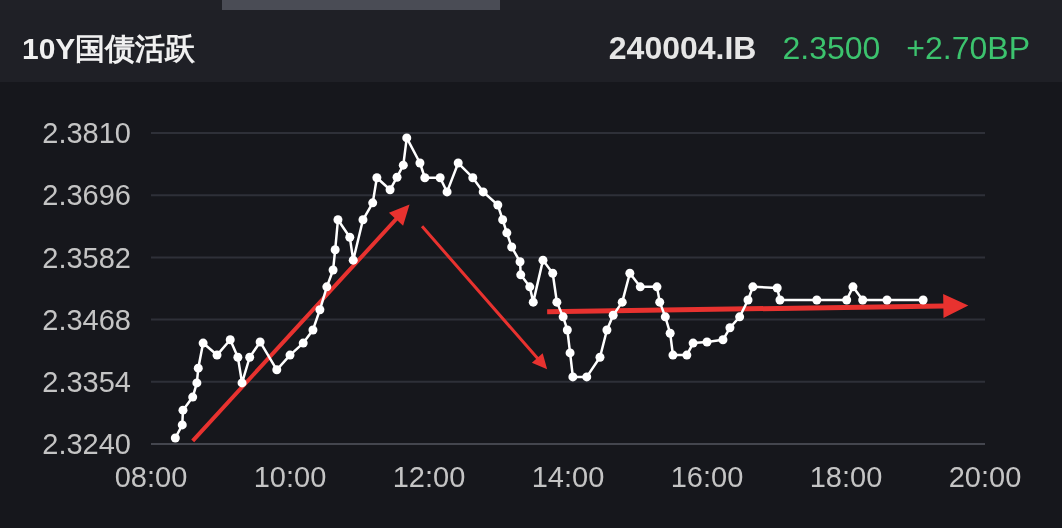 The width and height of the screenshot is (1062, 528). Describe the element at coordinates (86, 257) in the screenshot. I see `y-tick-label: 2.3582` at that location.